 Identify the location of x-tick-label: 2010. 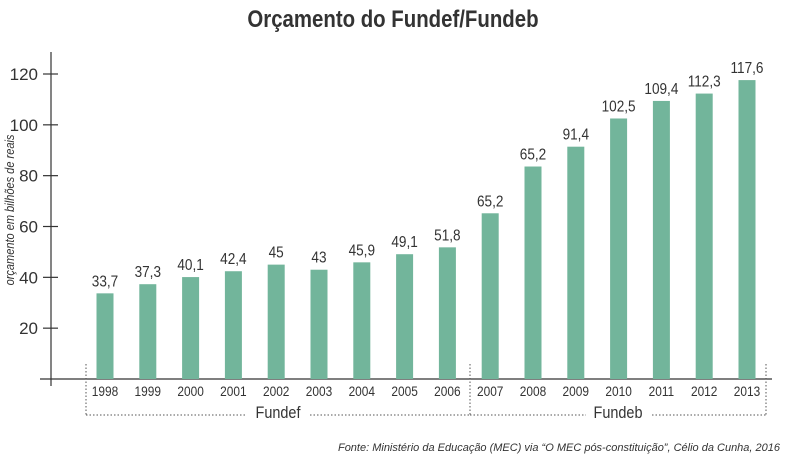
(618, 391).